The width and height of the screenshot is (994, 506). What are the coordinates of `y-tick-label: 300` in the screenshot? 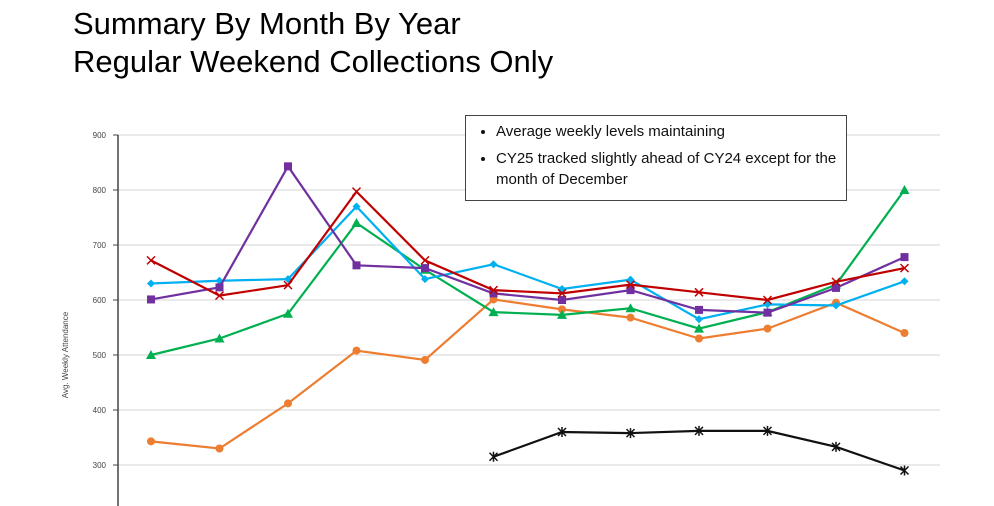 It's located at (100, 465).